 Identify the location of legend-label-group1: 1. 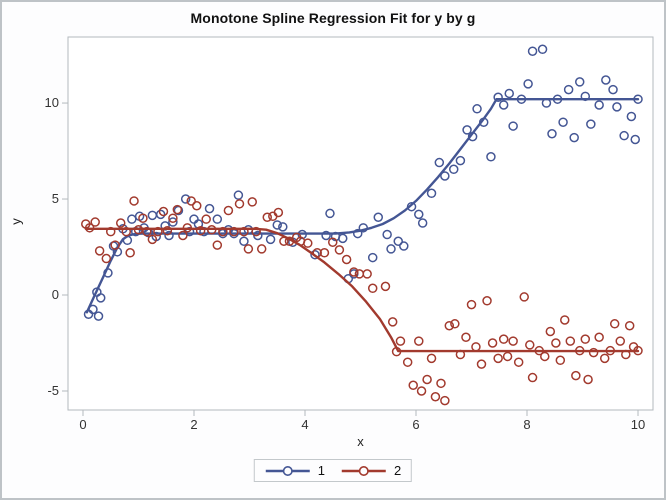
(321, 470).